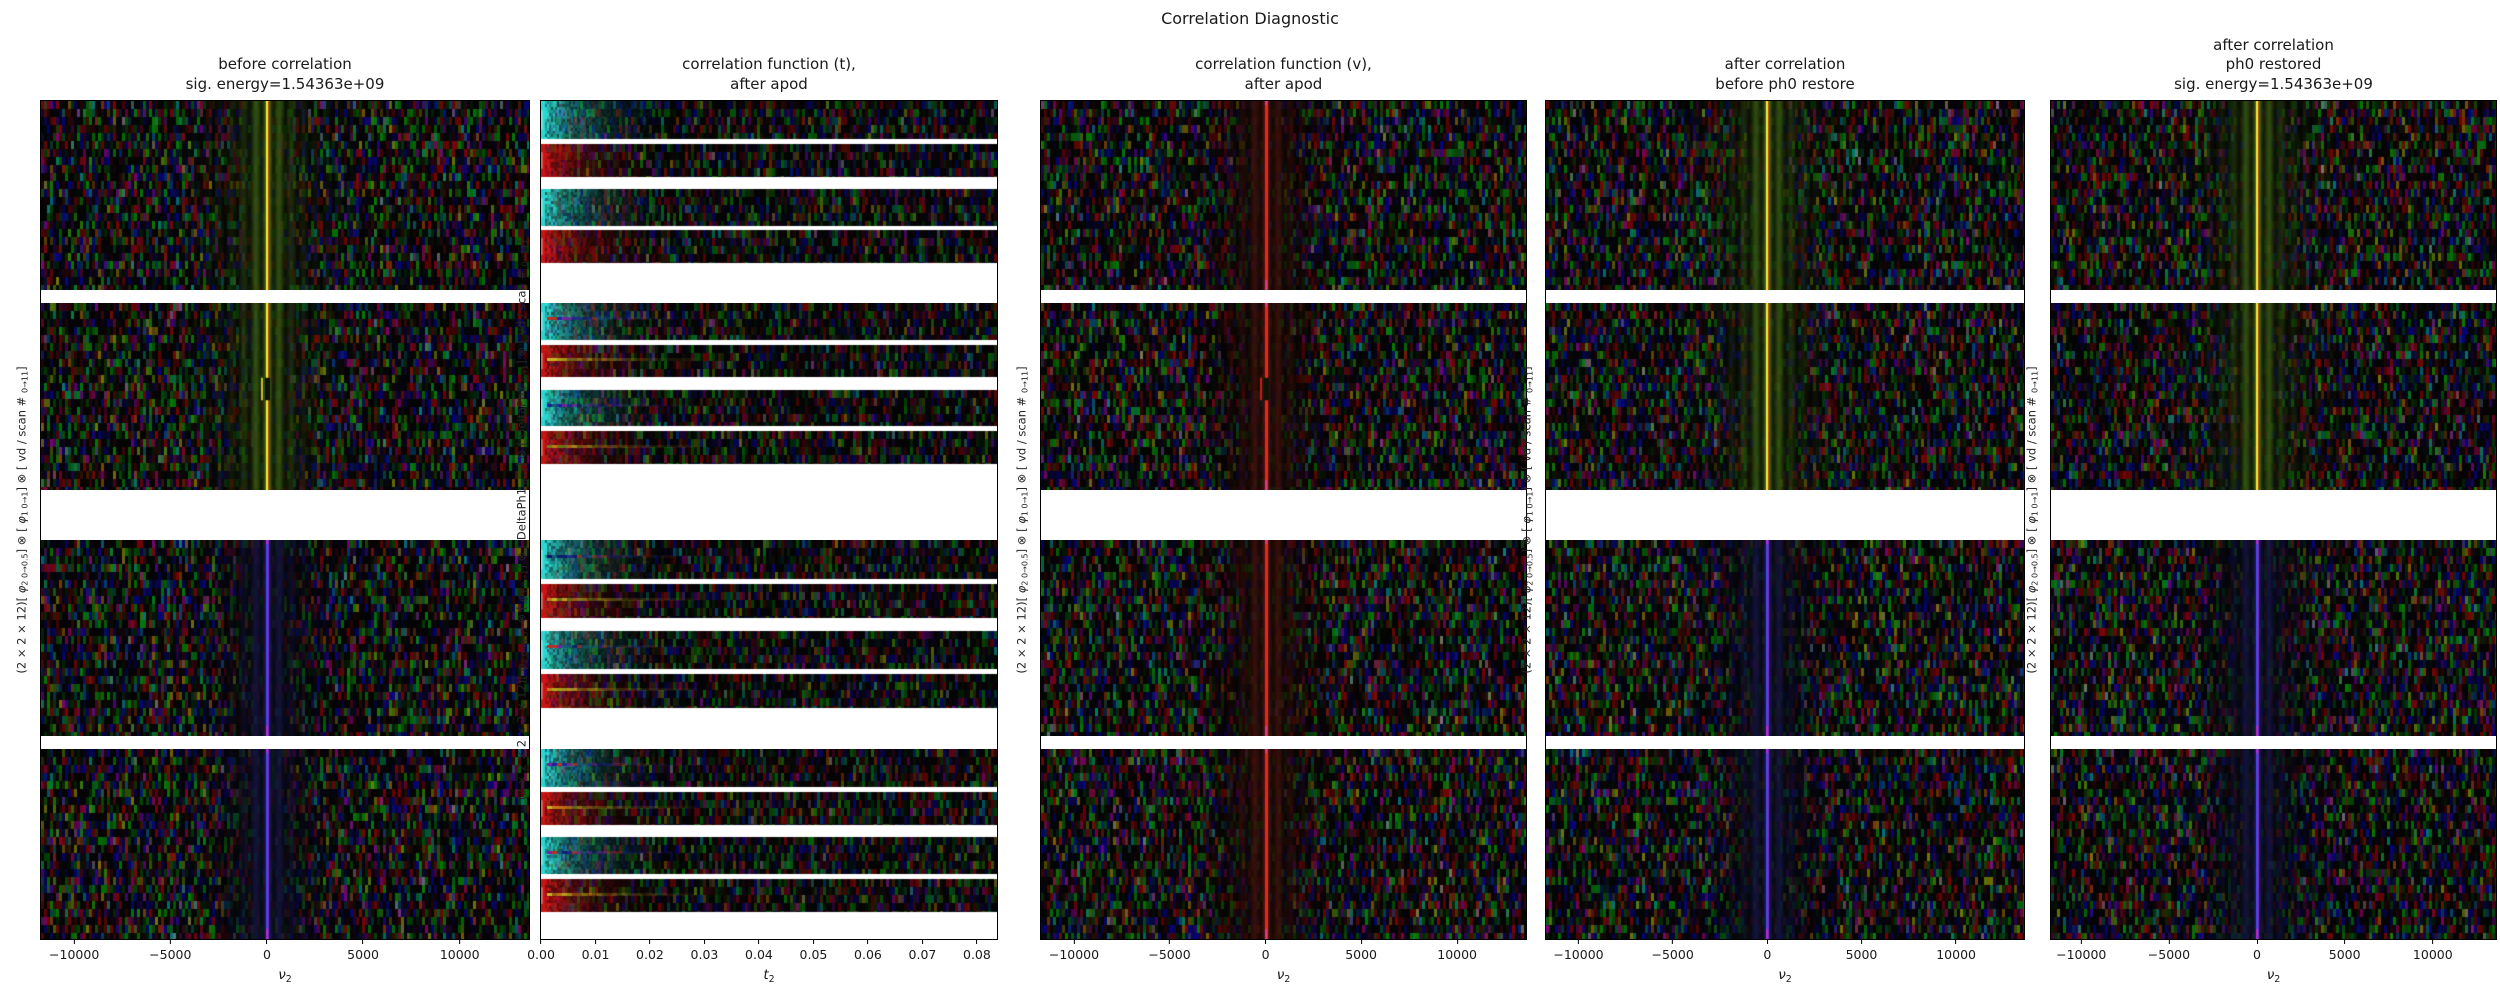 This screenshot has width=2500, height=1000. I want to click on x-tick-label: 0.03, so click(704, 954).